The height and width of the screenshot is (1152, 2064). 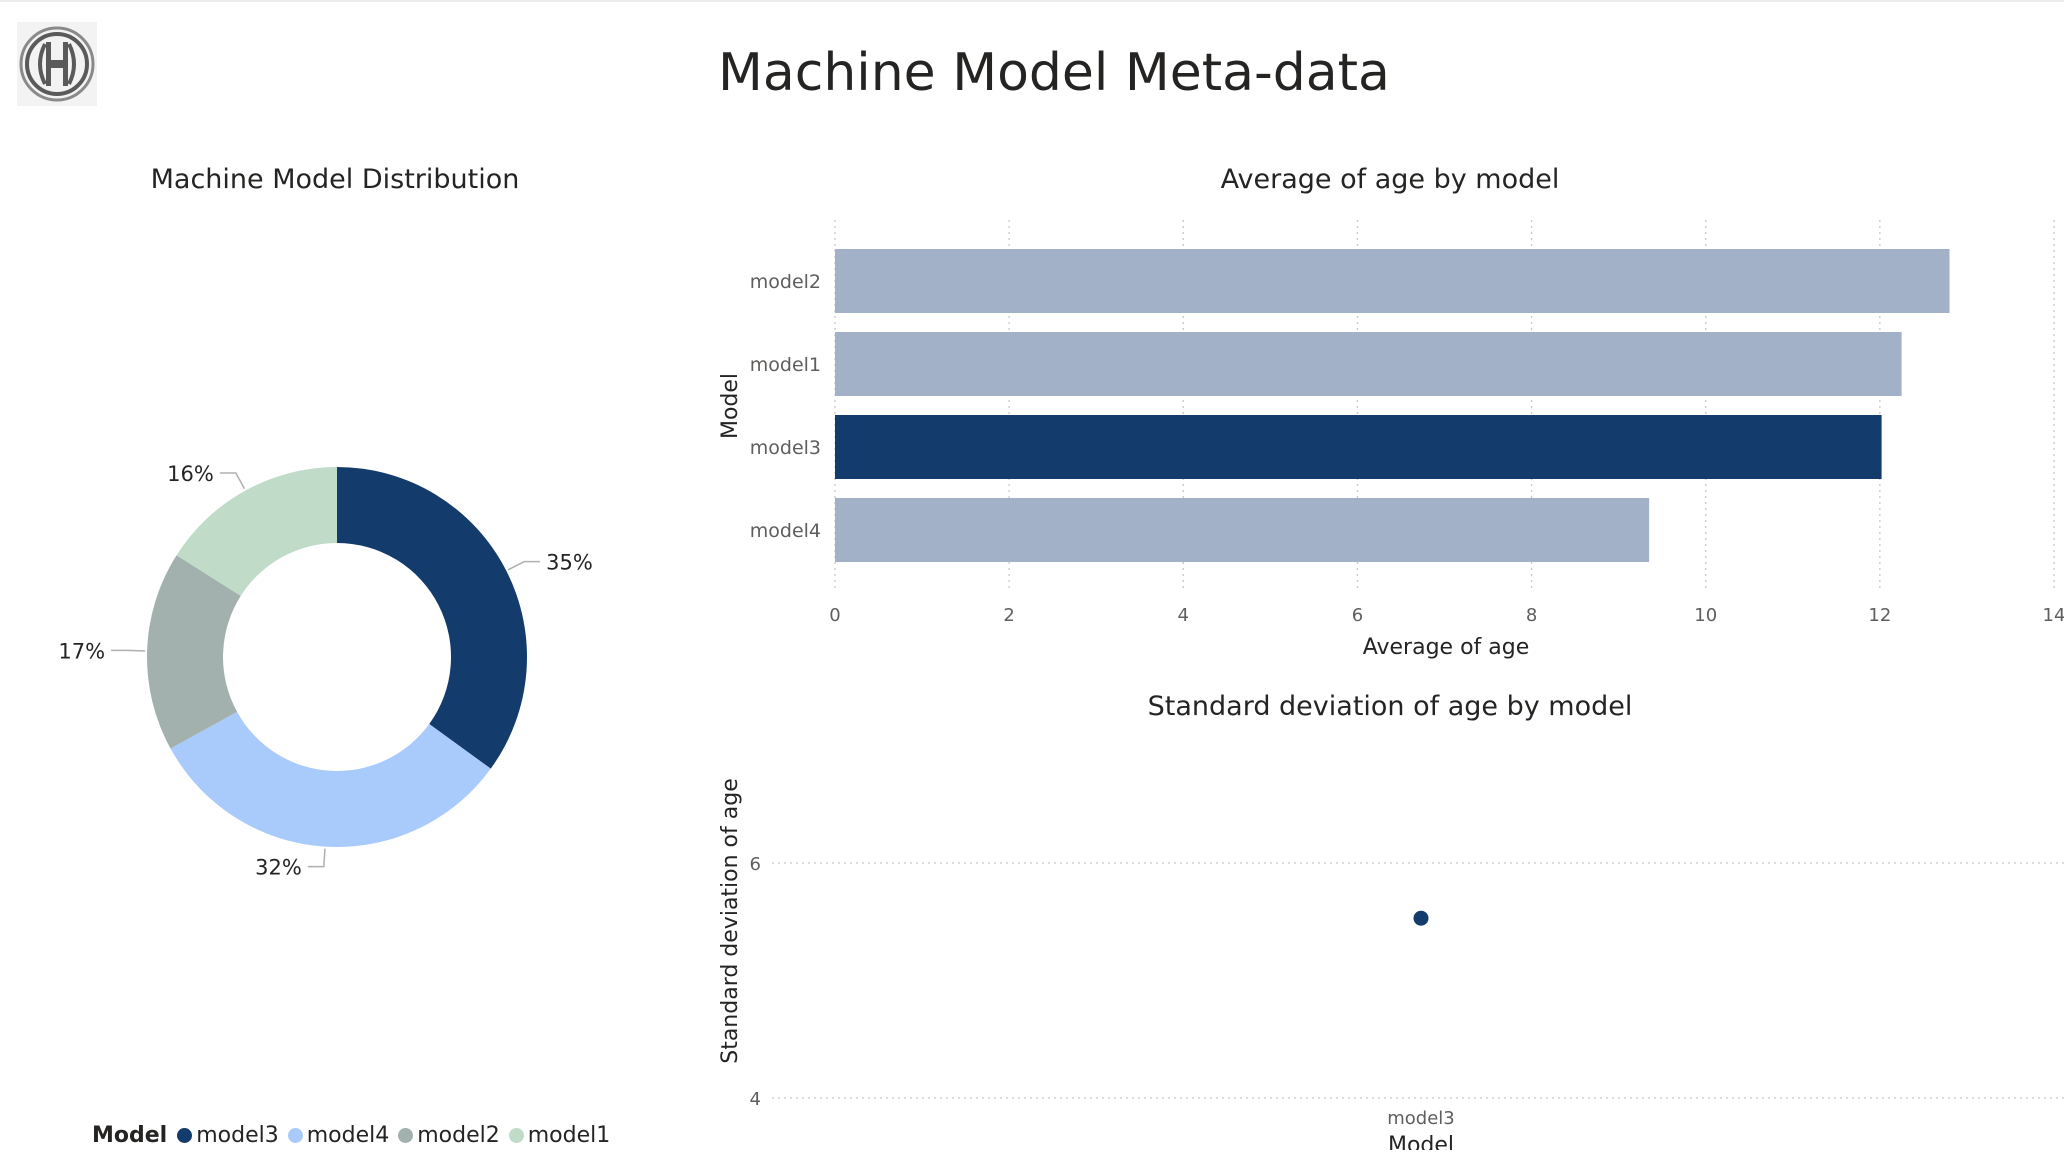 What do you see at coordinates (325, 671) in the screenshot?
I see `donut-chart: 35% 32% 17% 16%` at bounding box center [325, 671].